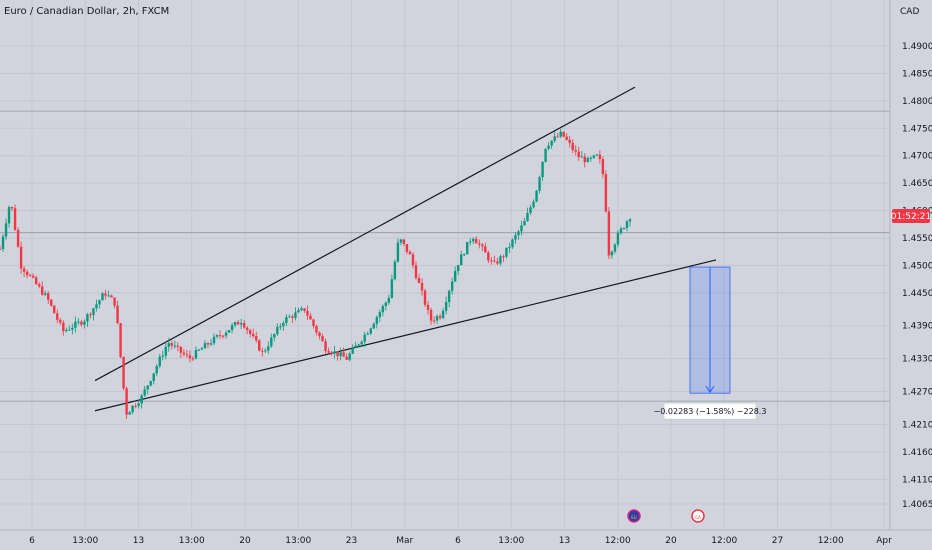 Image resolution: width=932 pixels, height=550 pixels. Describe the element at coordinates (618, 541) in the screenshot. I see `x-tick-label: 12:00` at that location.